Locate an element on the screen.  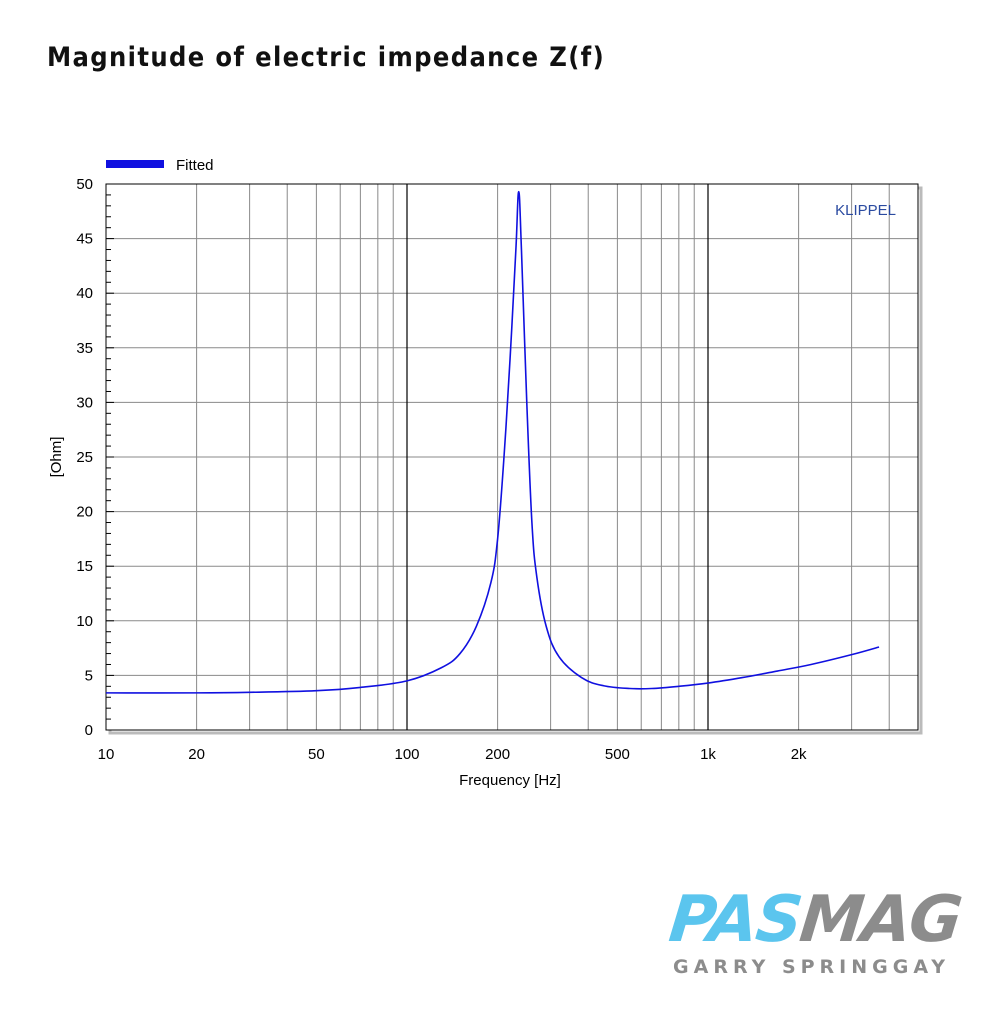
page-title: Magnitude of electric impedance Z(f) is located at coordinates (326, 57).